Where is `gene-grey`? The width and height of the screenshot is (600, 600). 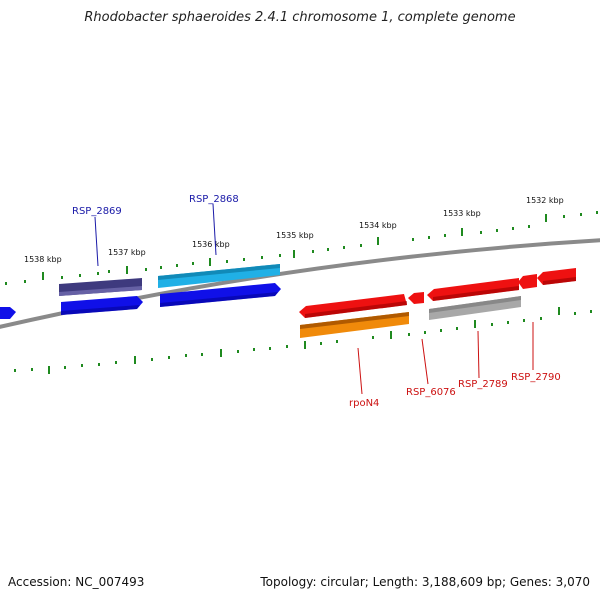
gene-grey is located at coordinates (475, 308).